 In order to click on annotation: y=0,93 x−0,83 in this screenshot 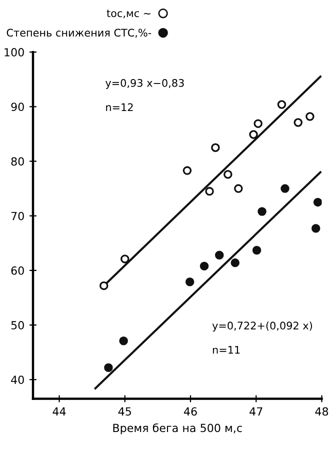, I will do `click(145, 84)`.